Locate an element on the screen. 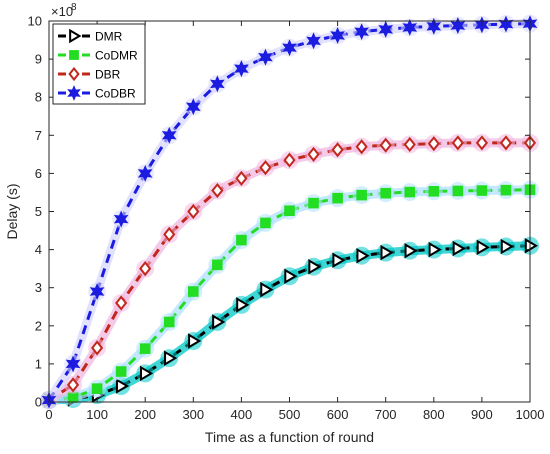 The width and height of the screenshot is (550, 454). legend-label: CoDMR is located at coordinates (116, 56).